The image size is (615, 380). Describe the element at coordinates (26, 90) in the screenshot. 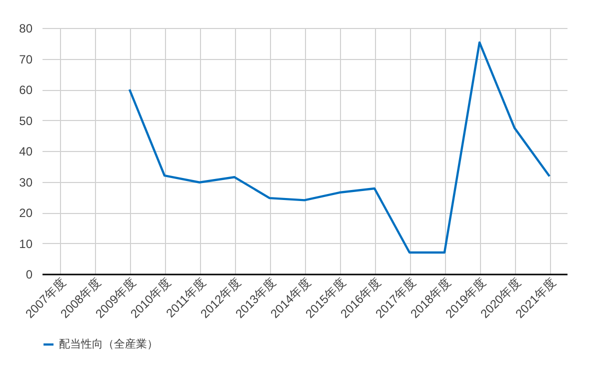

I see `y-tick-label: 60` at that location.